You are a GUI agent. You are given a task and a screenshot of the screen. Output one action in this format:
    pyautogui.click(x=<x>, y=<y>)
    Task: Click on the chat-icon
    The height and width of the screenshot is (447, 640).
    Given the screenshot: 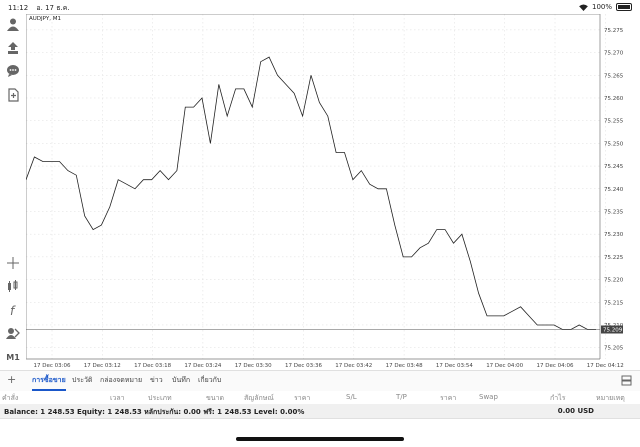 What is the action you would take?
    pyautogui.click(x=13, y=71)
    